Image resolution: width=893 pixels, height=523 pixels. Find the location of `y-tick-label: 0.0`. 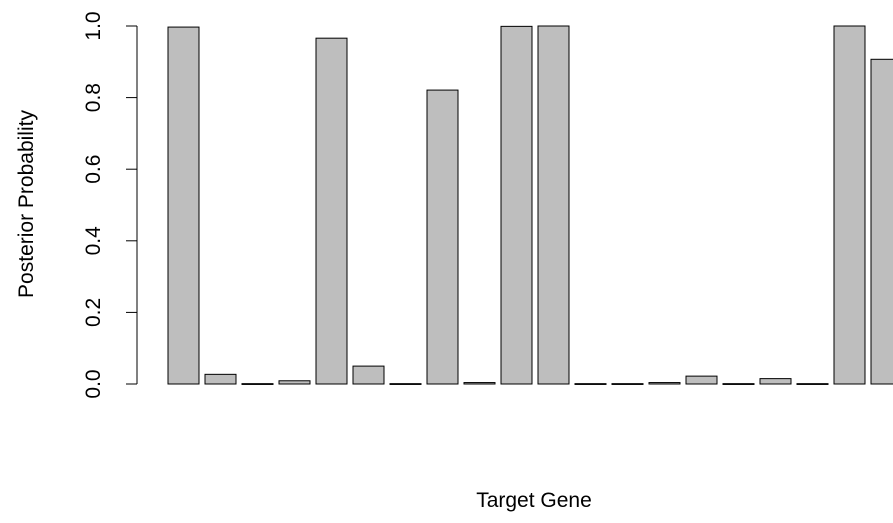

y-tick-label: 0.0 is located at coordinates (93, 383).